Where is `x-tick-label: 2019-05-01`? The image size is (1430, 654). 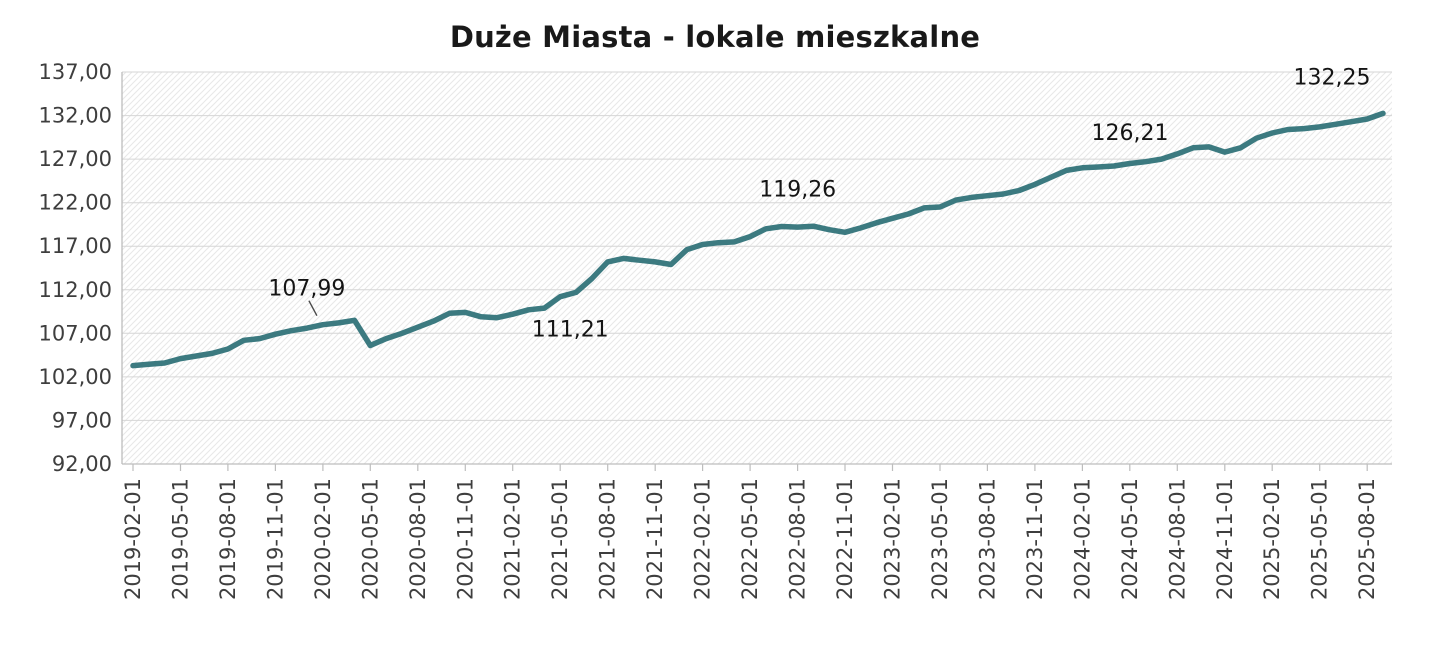 x-tick-label: 2019-05-01 is located at coordinates (181, 539).